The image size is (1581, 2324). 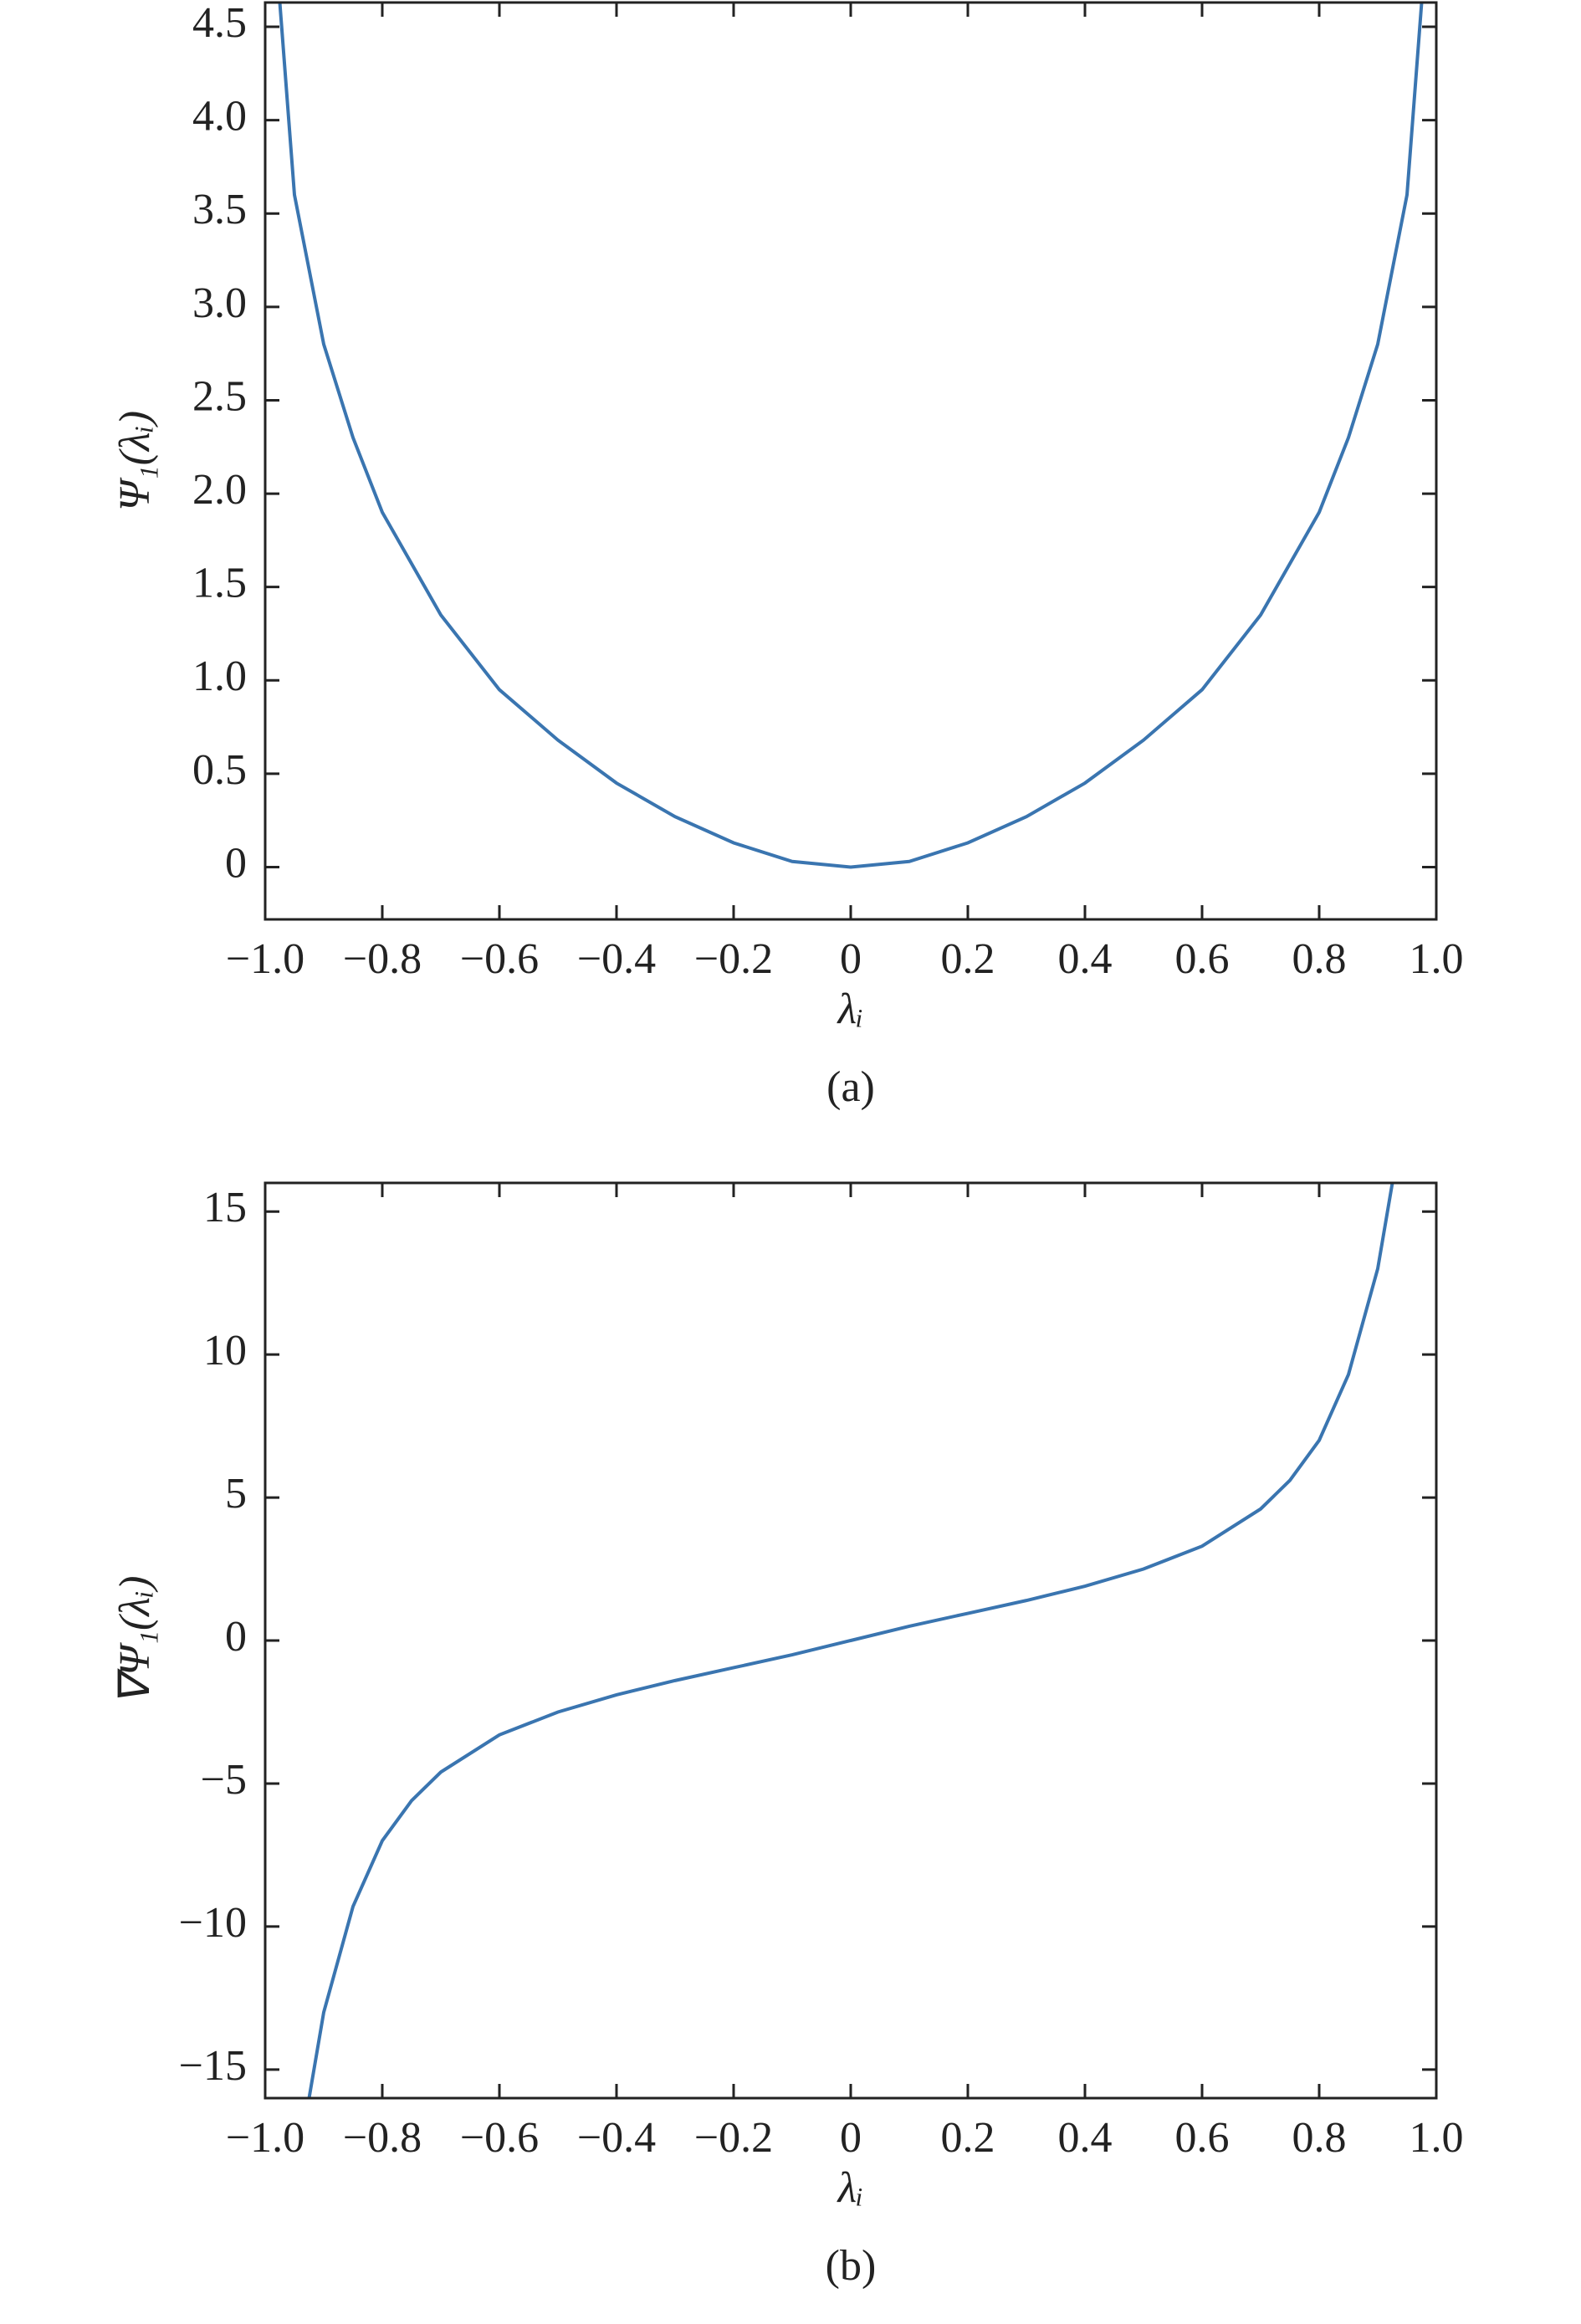 What do you see at coordinates (225, 1350) in the screenshot?
I see `y-tick-label: 10` at bounding box center [225, 1350].